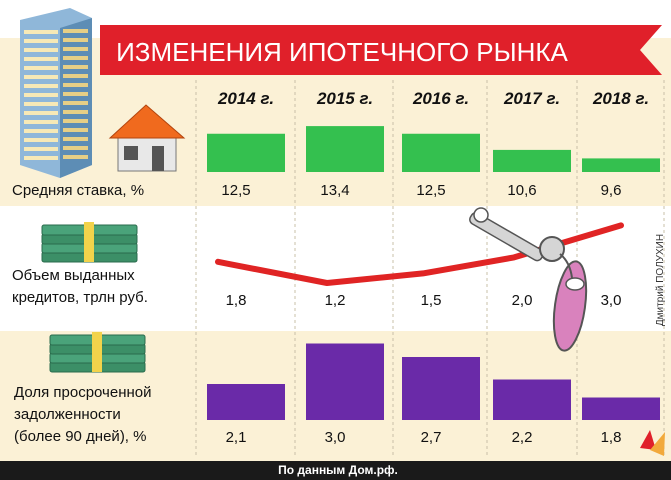  I want to click on value-label: 2,2, so click(522, 437).